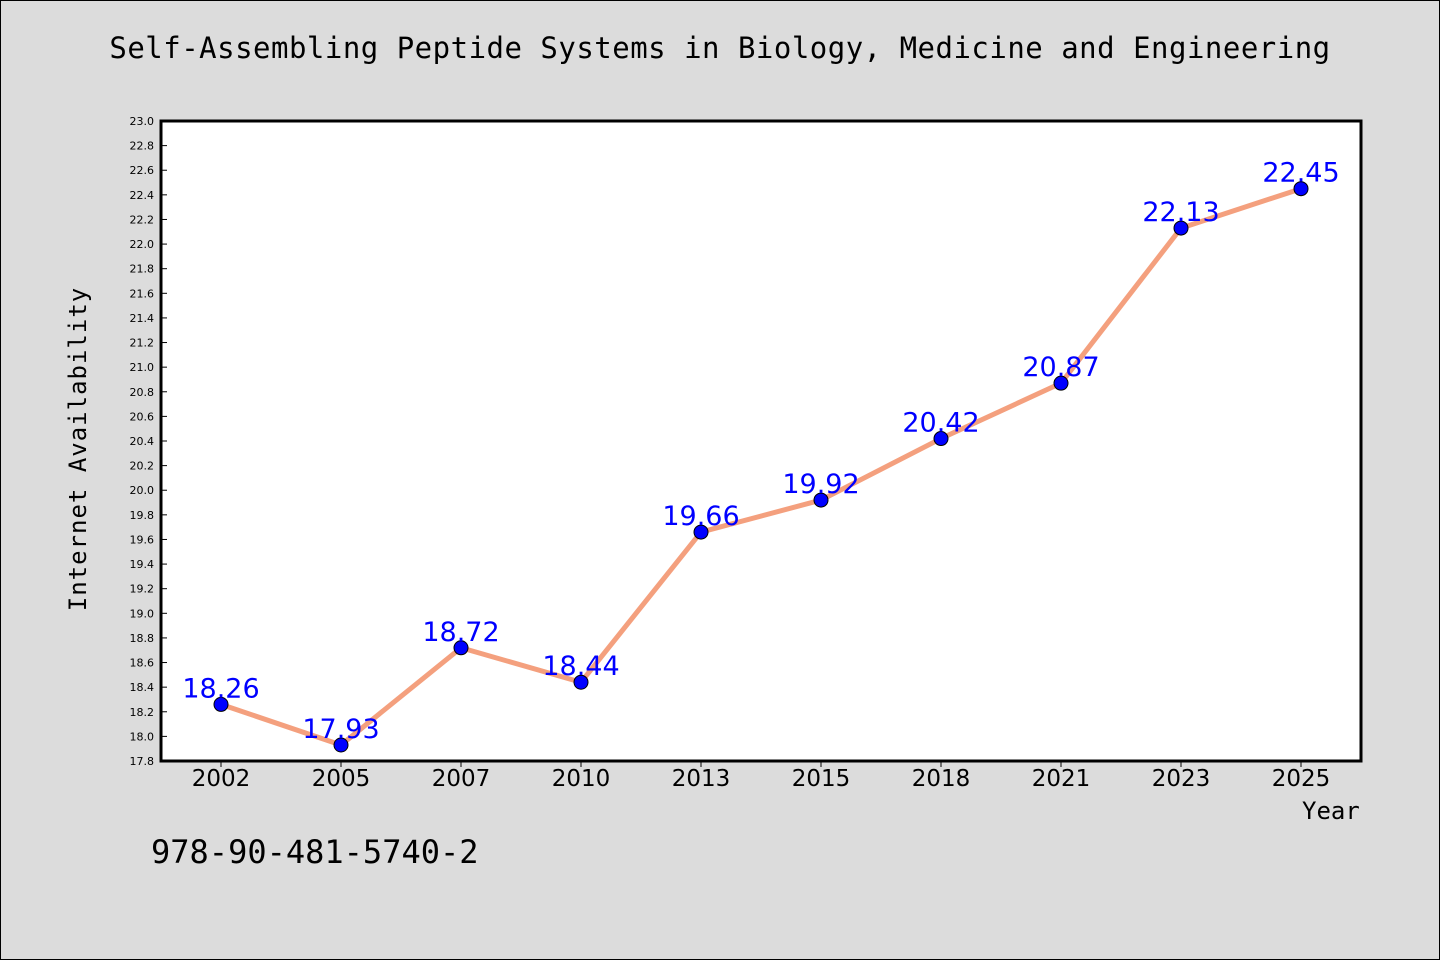 Image resolution: width=1440 pixels, height=960 pixels. I want to click on y-tick-label: 22.6, so click(142, 170).